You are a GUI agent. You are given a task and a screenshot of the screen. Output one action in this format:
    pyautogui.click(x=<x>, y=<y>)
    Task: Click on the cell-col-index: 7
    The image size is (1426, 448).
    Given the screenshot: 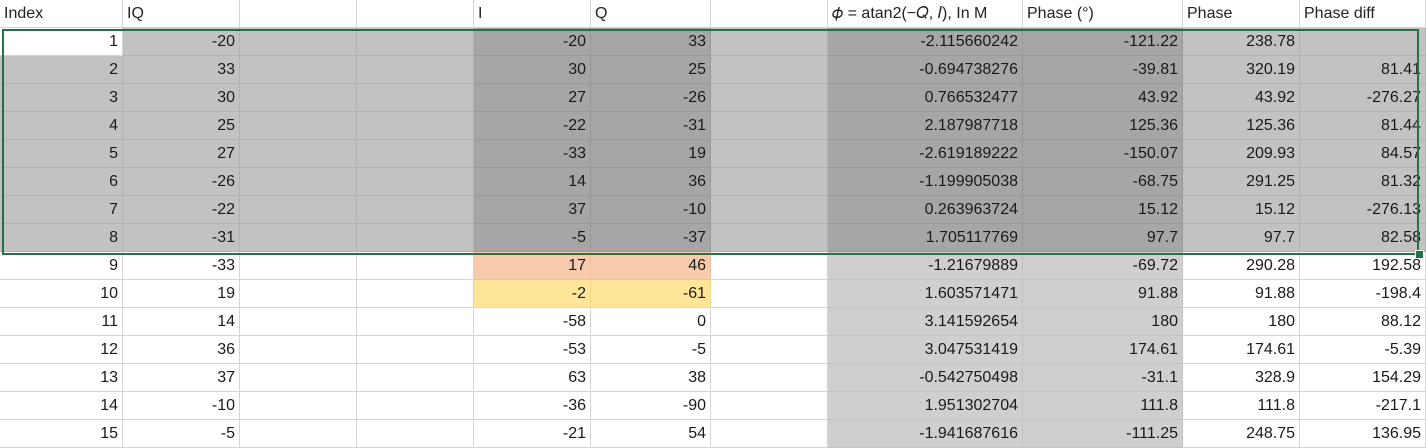 What is the action you would take?
    pyautogui.click(x=61, y=210)
    